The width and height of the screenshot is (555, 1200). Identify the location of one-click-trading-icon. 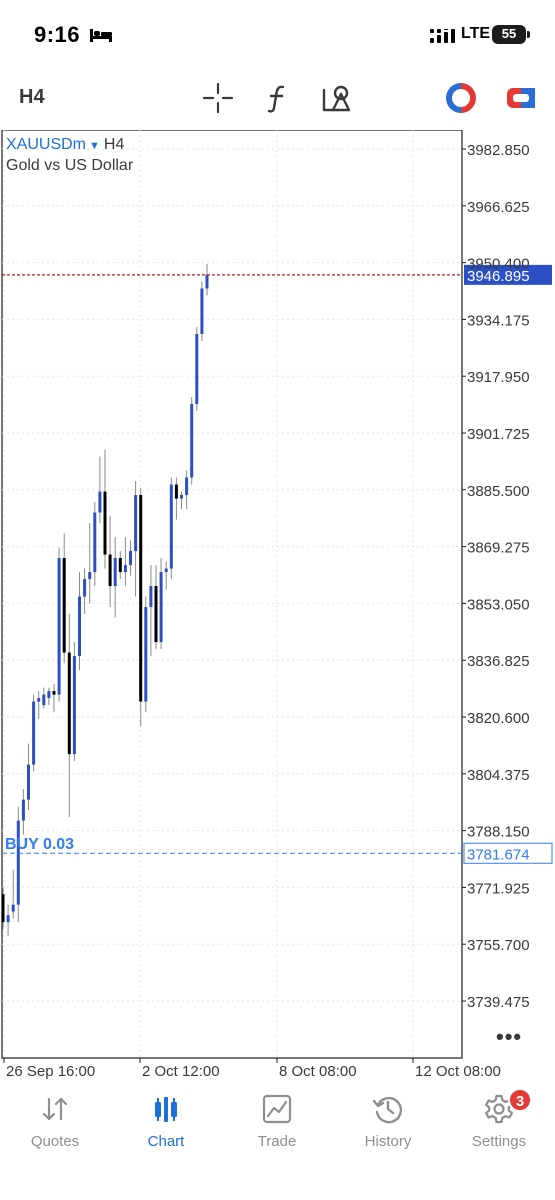
(461, 98).